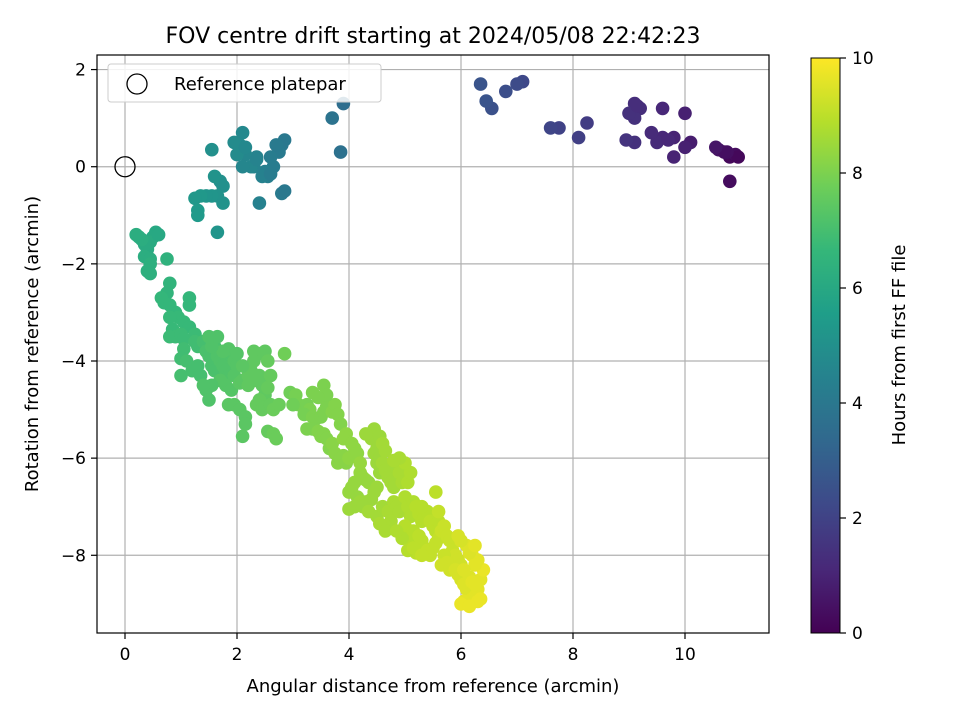 The width and height of the screenshot is (960, 720). I want to click on x-tick-label: 0, so click(125, 655).